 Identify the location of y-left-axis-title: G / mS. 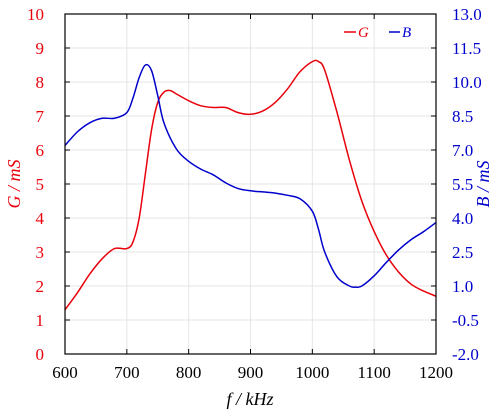
(14, 184).